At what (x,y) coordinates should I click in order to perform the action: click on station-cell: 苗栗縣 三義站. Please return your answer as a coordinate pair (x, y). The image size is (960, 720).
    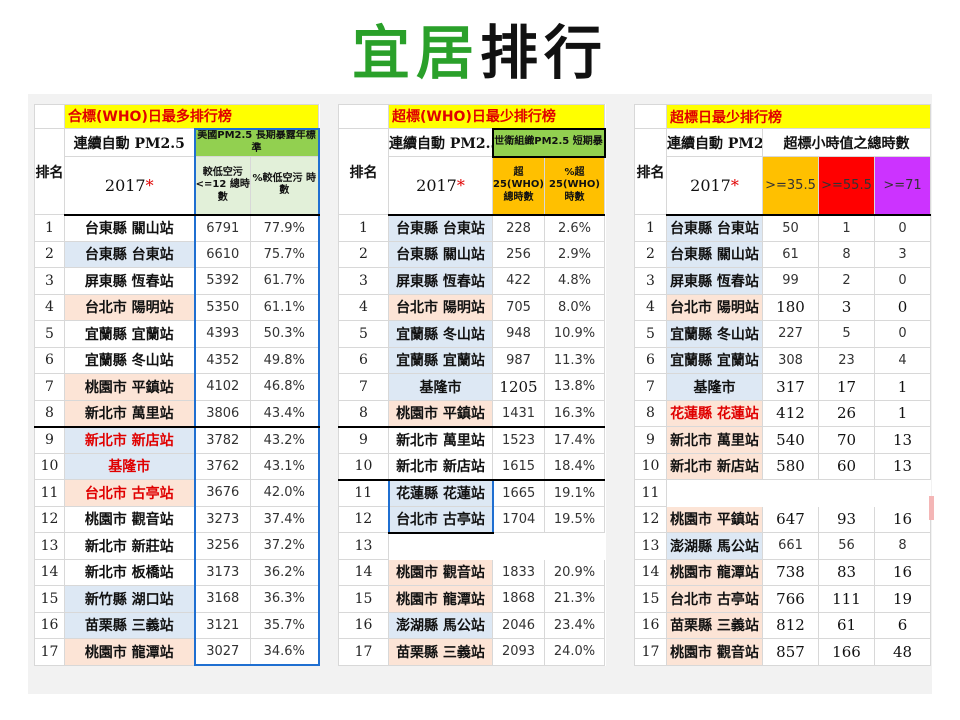
    Looking at the image, I should click on (440, 652).